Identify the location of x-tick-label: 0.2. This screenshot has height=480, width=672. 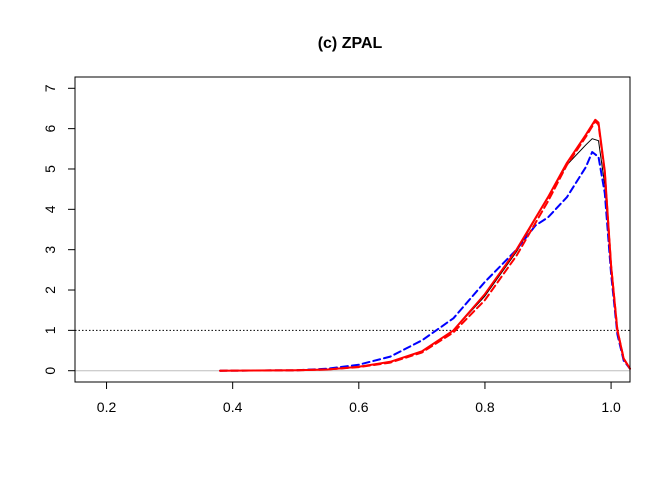
(107, 407).